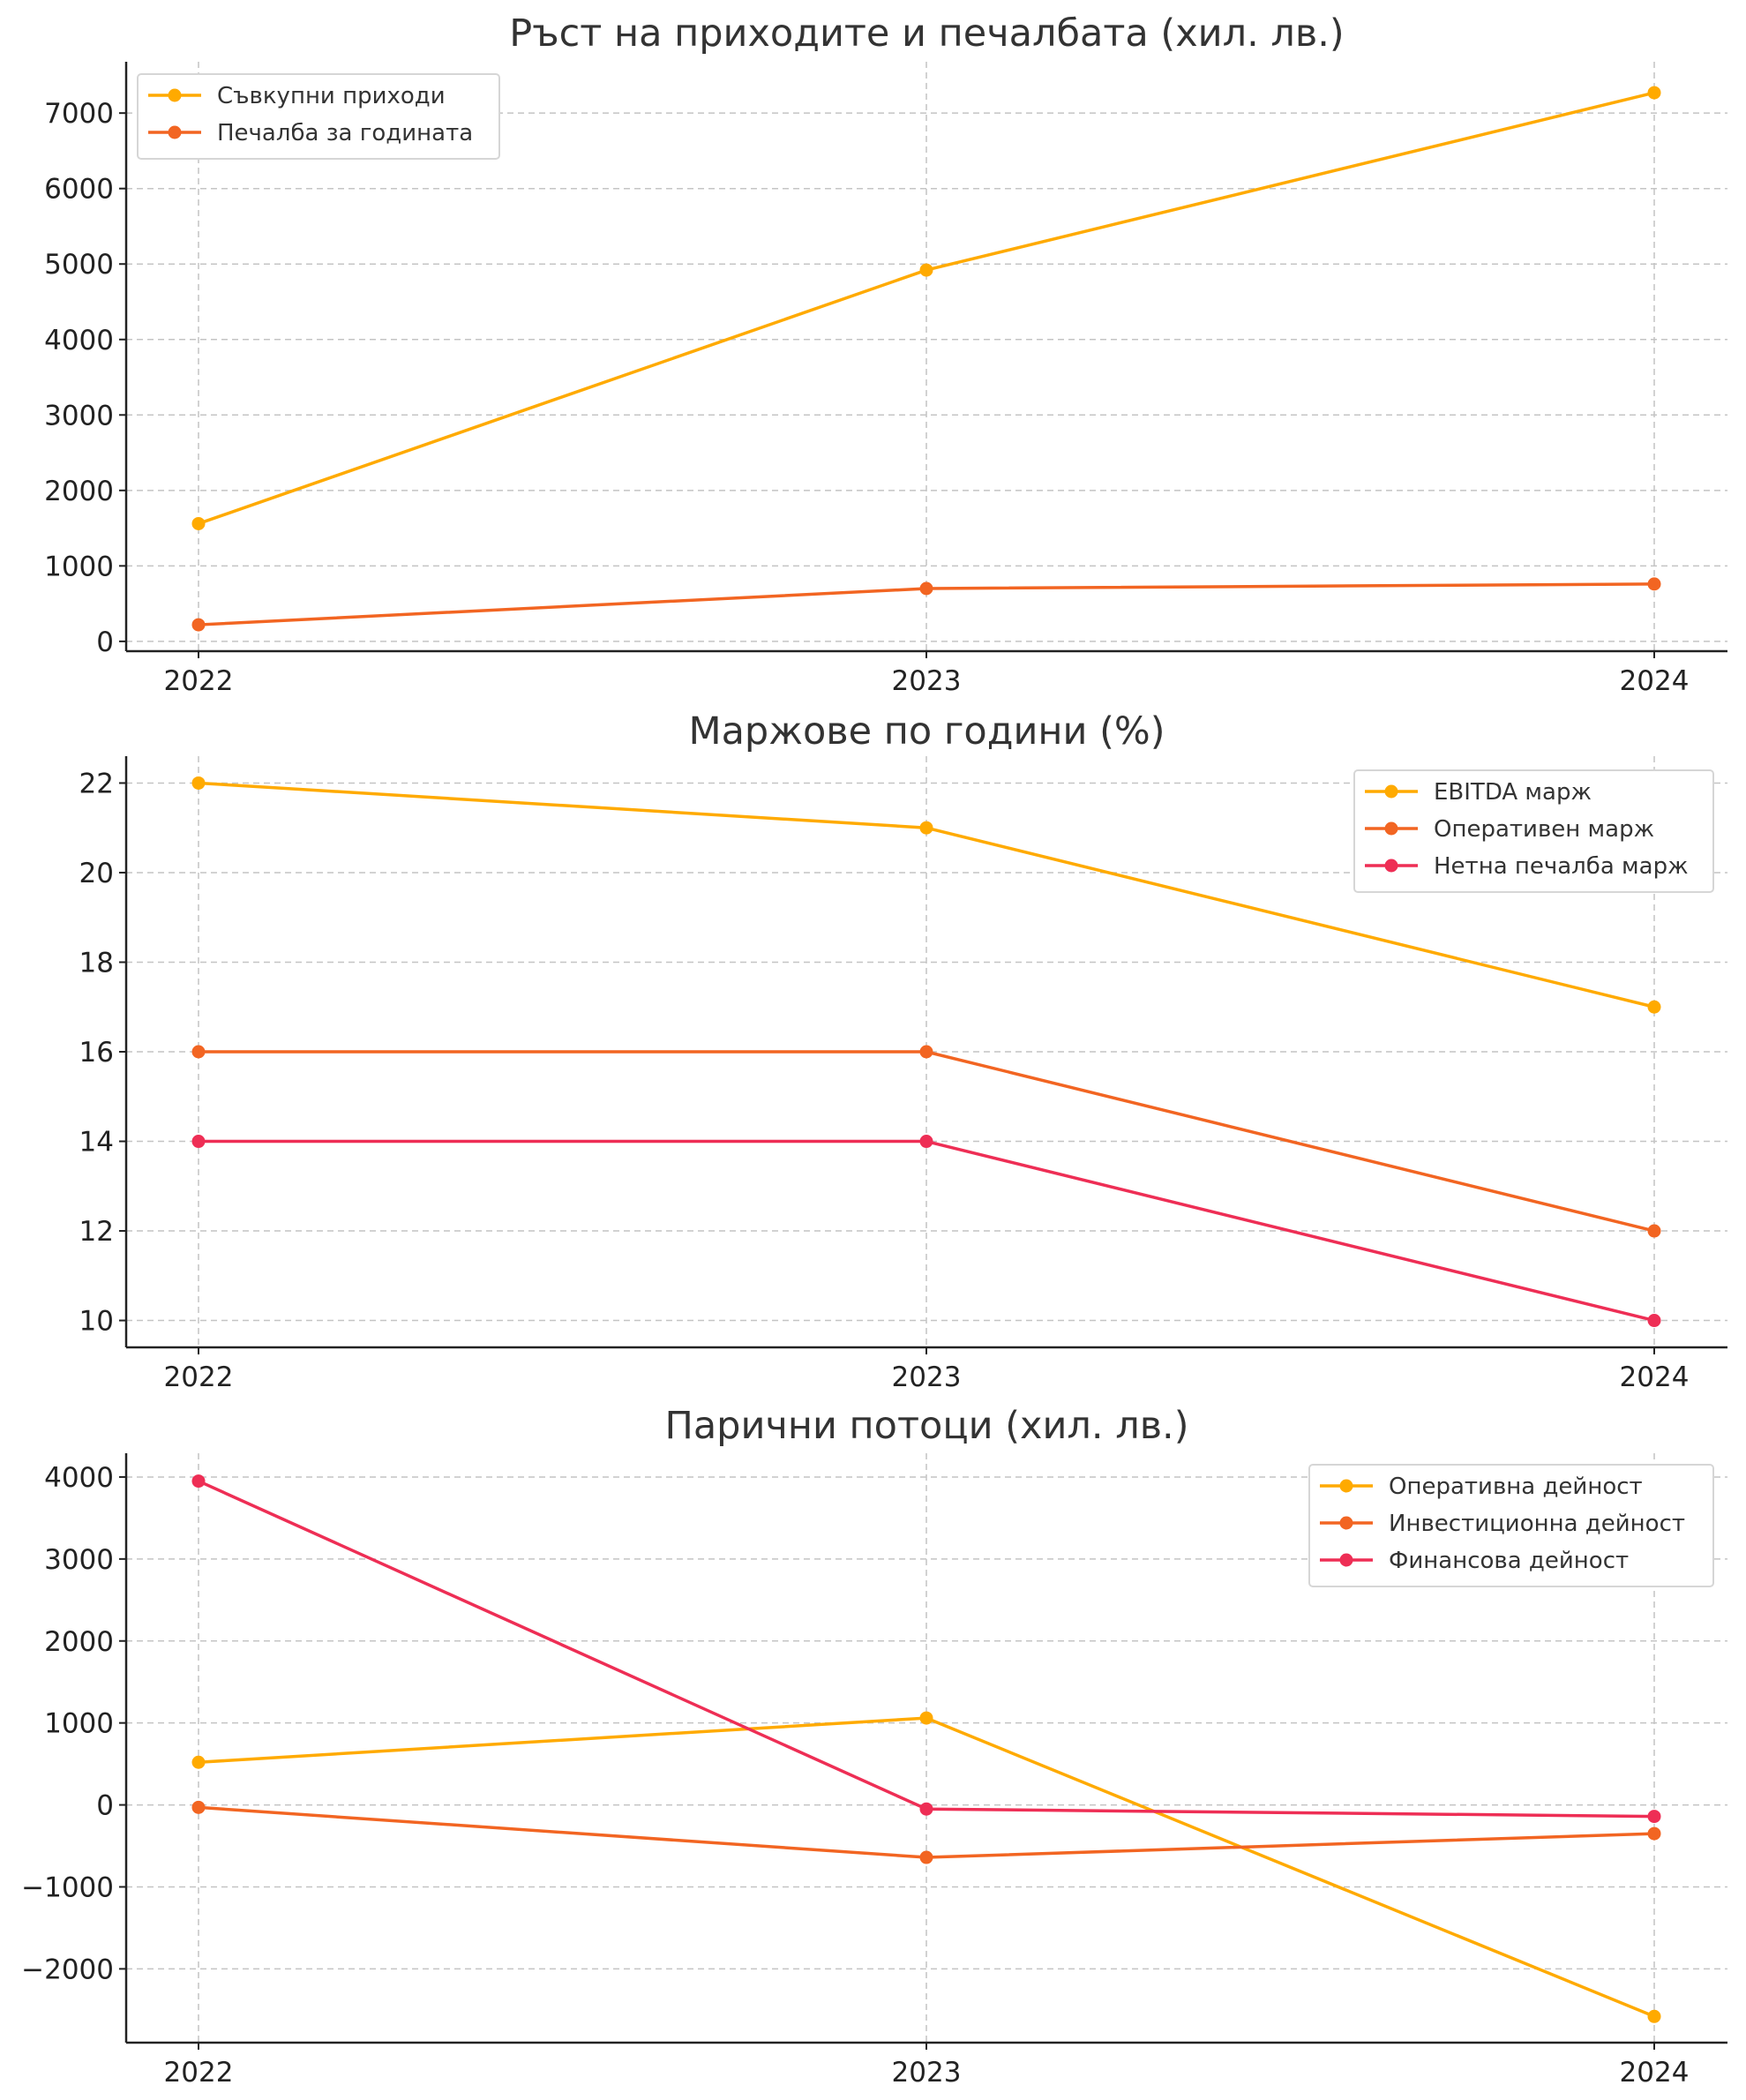  Describe the element at coordinates (96, 963) in the screenshot. I see `y-tick-label: 18` at that location.